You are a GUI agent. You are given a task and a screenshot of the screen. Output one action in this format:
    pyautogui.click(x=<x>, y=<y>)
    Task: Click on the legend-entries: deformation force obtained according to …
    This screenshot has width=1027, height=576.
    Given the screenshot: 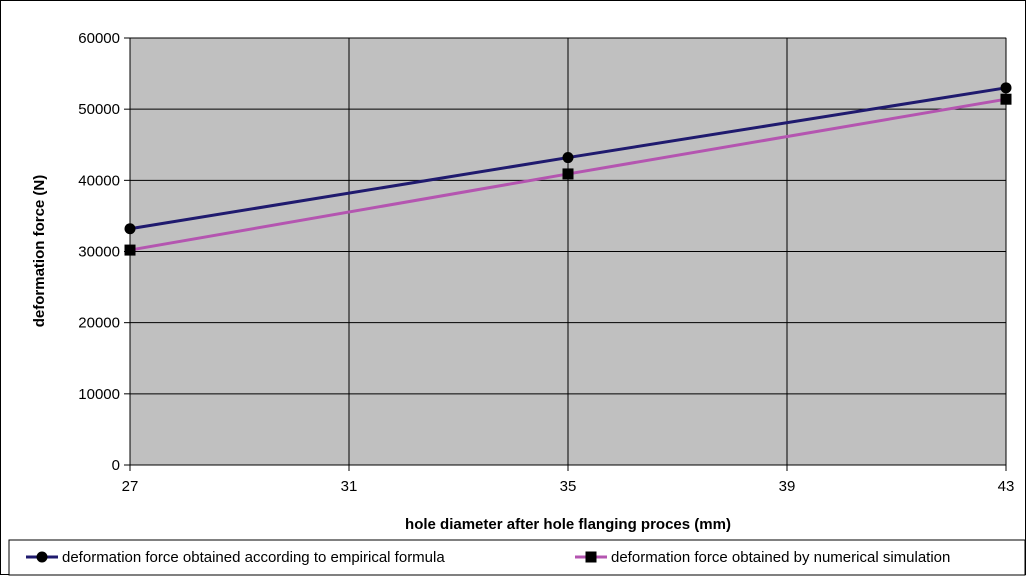 What is the action you would take?
    pyautogui.click(x=488, y=557)
    